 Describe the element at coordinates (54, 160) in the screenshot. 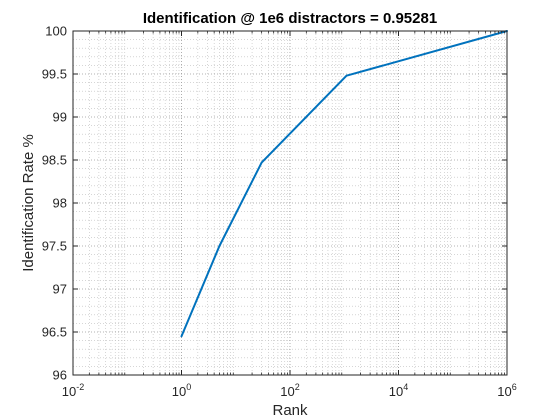

I see `y-tick-label: 98.5` at that location.